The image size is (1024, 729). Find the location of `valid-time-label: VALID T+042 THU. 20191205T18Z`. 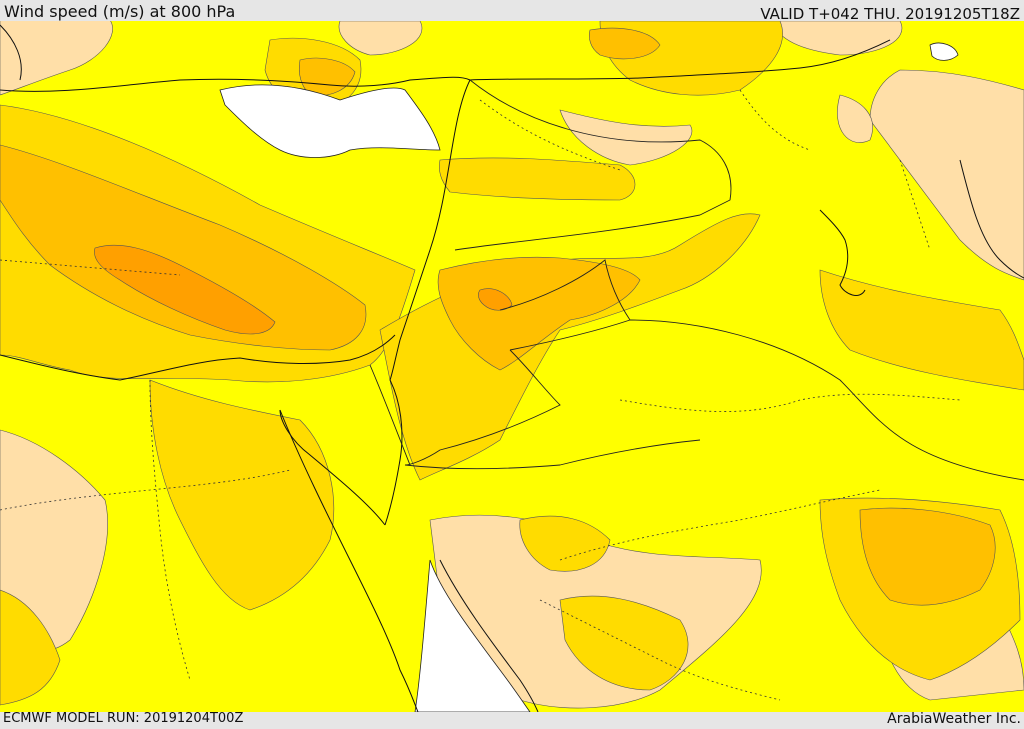

valid-time-label: VALID T+042 THU. 20191205T18Z is located at coordinates (890, 14).